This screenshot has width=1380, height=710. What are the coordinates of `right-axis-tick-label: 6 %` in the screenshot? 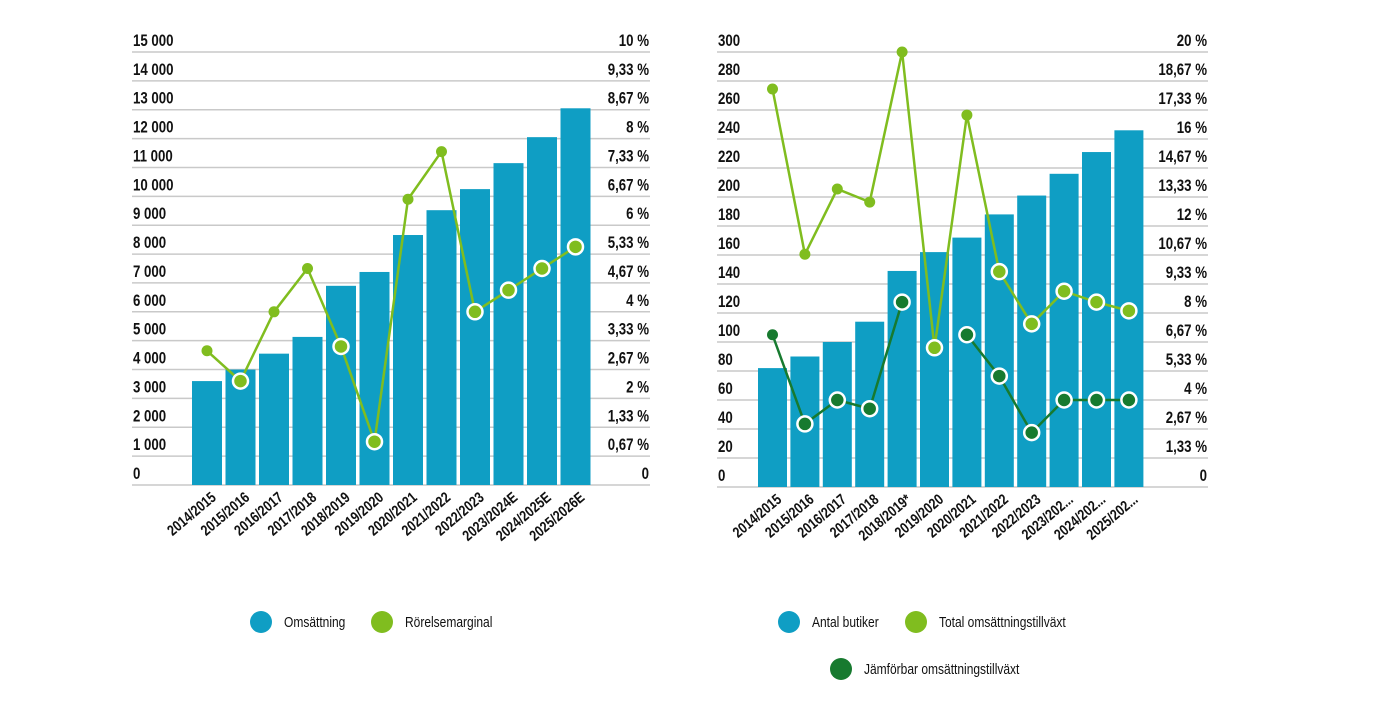 It's located at (637, 214).